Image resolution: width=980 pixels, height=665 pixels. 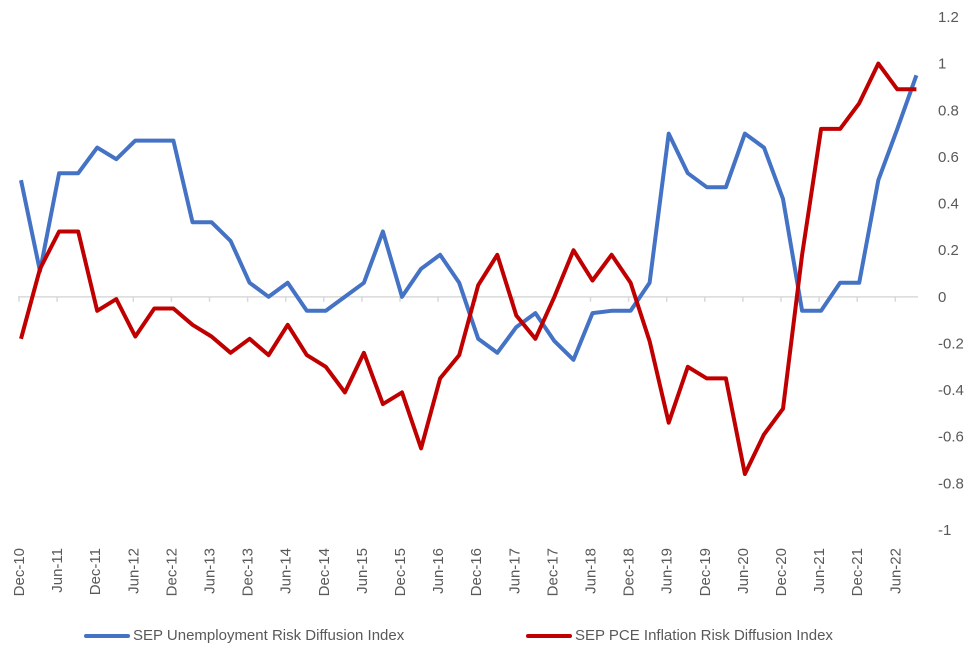 I want to click on x-tick-label: Dec-15, so click(x=400, y=572).